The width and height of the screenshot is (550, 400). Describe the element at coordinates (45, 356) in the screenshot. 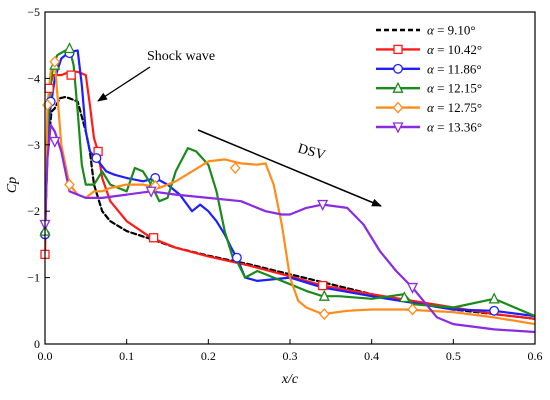

I see `x-tick-label: 0.0` at that location.